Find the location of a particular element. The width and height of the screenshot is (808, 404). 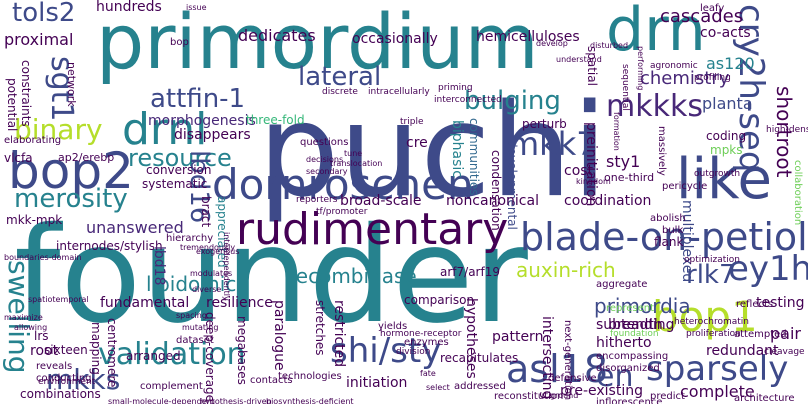

word-develop: develop is located at coordinates (552, 43).